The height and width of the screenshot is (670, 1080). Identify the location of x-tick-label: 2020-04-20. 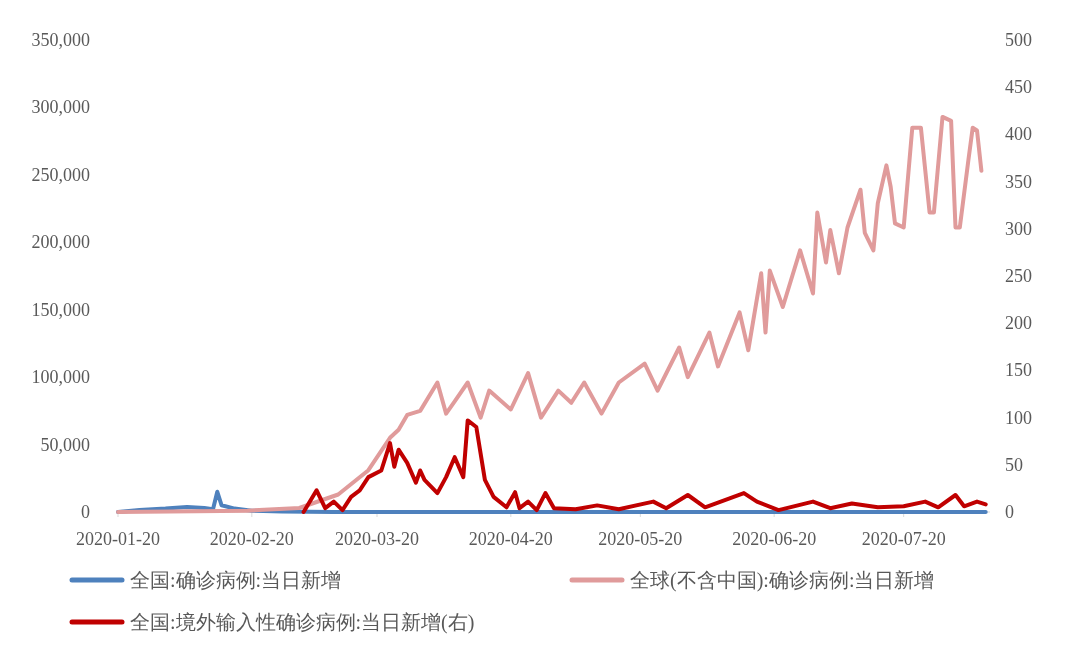
(510, 539).